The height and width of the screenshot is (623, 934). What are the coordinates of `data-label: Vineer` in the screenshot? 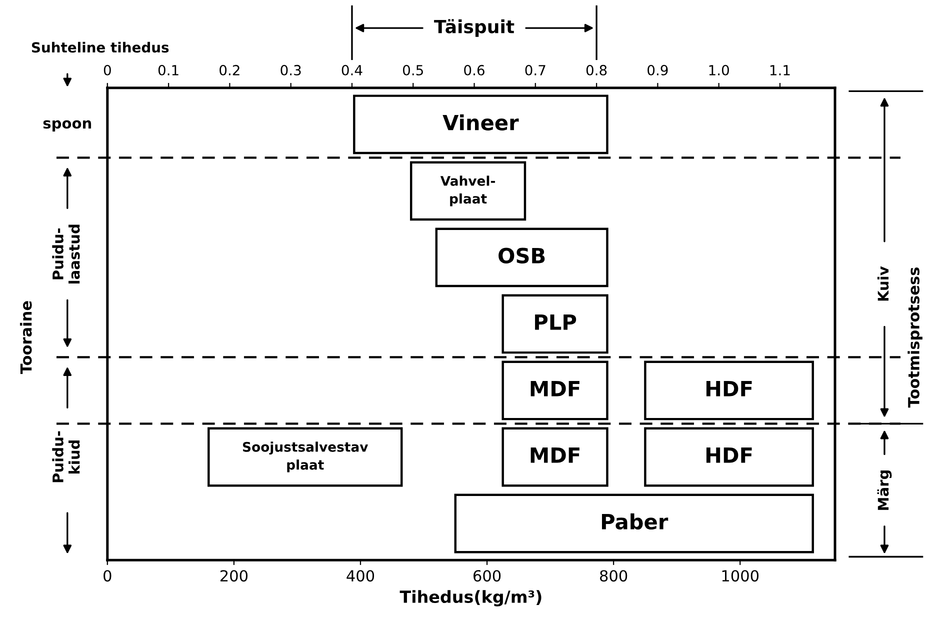 It's located at (480, 122).